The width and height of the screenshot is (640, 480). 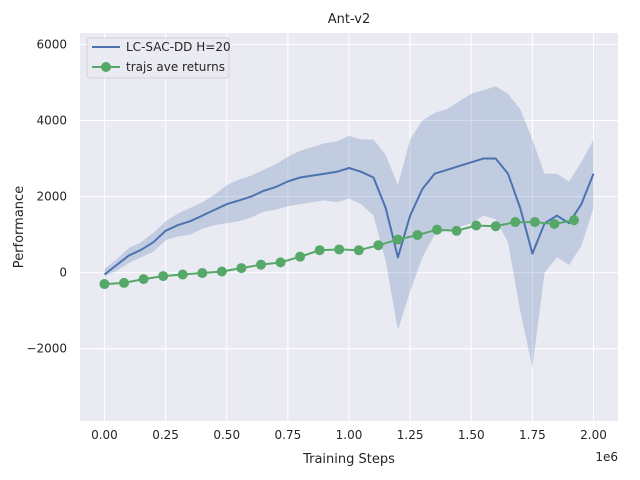 What do you see at coordinates (606, 457) in the screenshot?
I see `x-offset-label: 1e6` at bounding box center [606, 457].